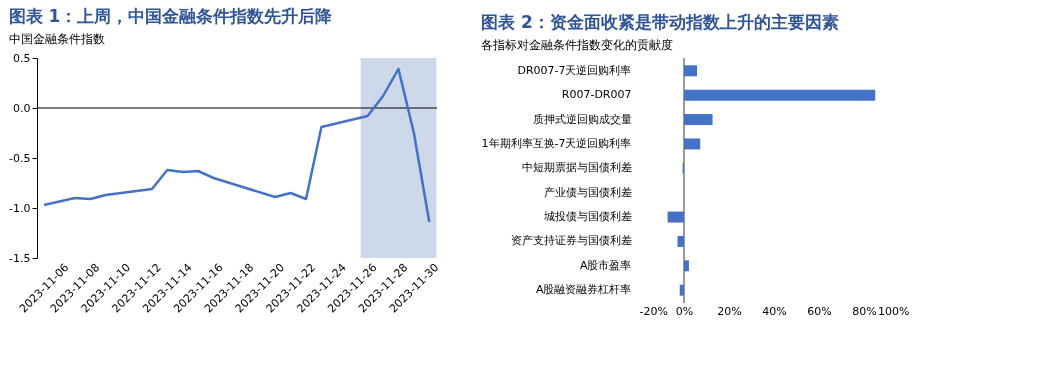  I want to click on y-tick-label: A股市盈率, so click(605, 265).